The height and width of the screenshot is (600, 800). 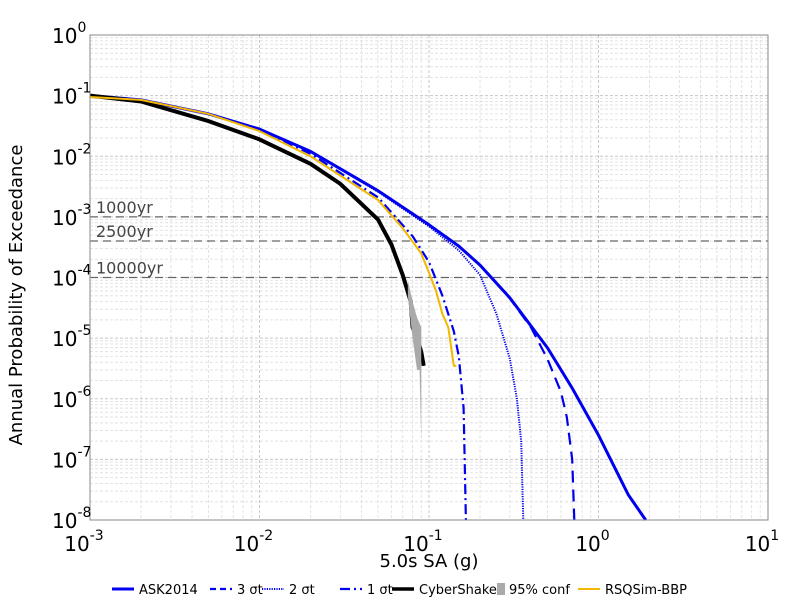 What do you see at coordinates (71, 337) in the screenshot?
I see `y-tick-label: 10⁻⁵` at bounding box center [71, 337].